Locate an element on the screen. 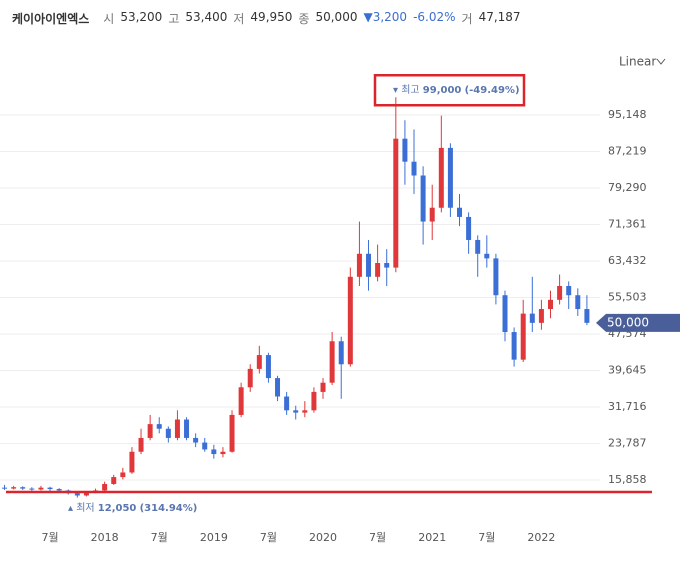 The image size is (684, 575). marker: ▾ is located at coordinates (397, 90).